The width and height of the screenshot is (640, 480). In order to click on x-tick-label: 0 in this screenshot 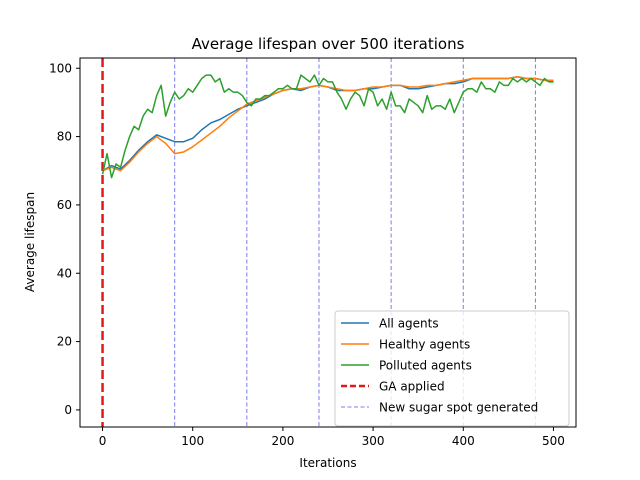, I will do `click(103, 441)`.